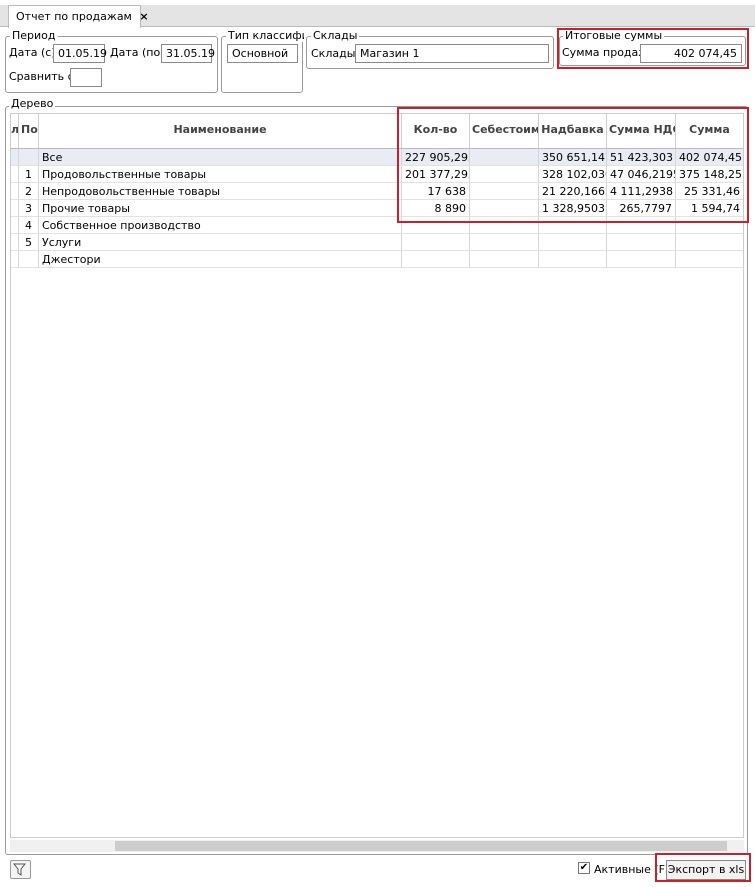 This screenshot has height=887, width=755. I want to click on select: Основной, so click(262, 53).